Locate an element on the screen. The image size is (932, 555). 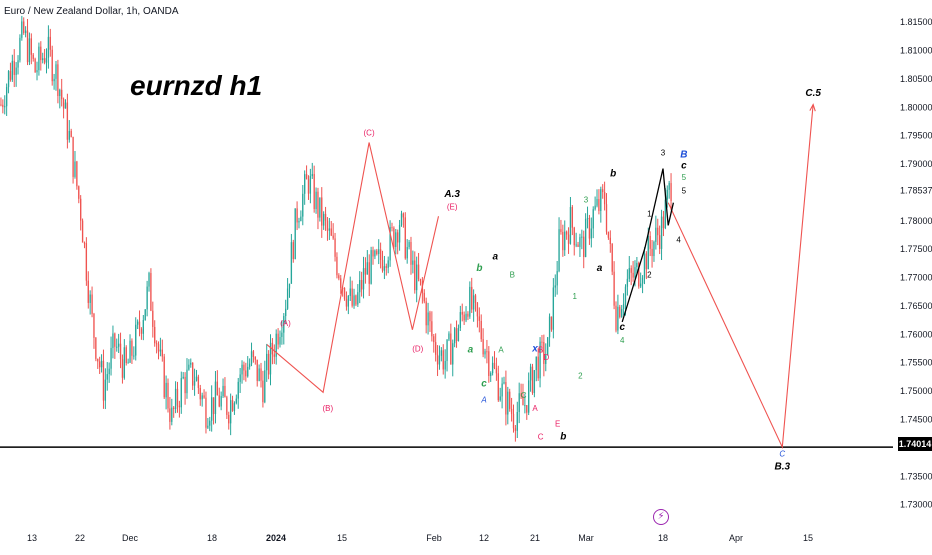
price-tick-label: 1.78537 is located at coordinates (916, 190).